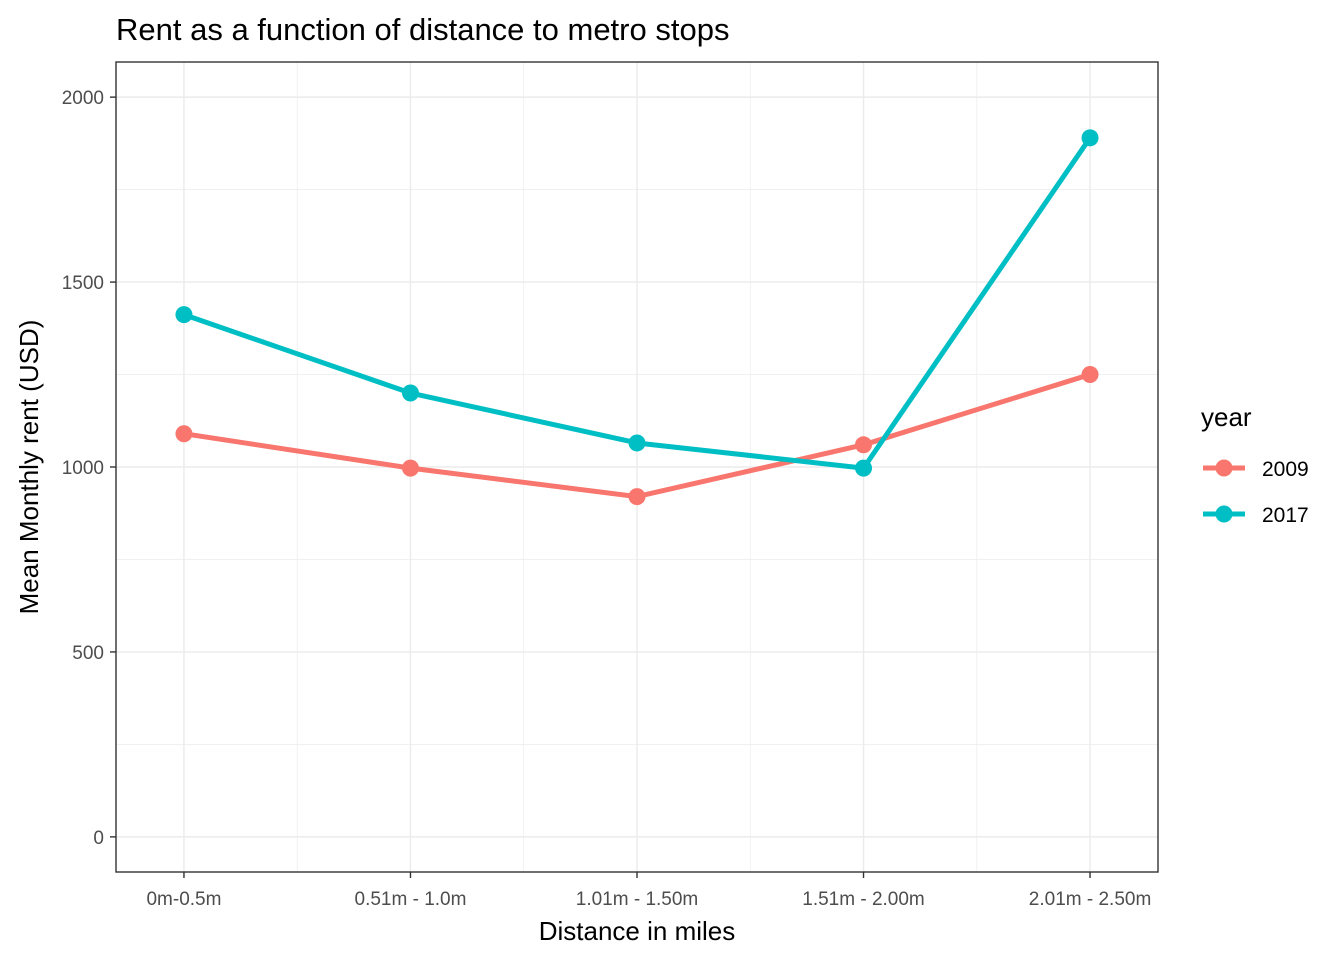 The height and width of the screenshot is (960, 1344). I want to click on series-2009, so click(637, 436).